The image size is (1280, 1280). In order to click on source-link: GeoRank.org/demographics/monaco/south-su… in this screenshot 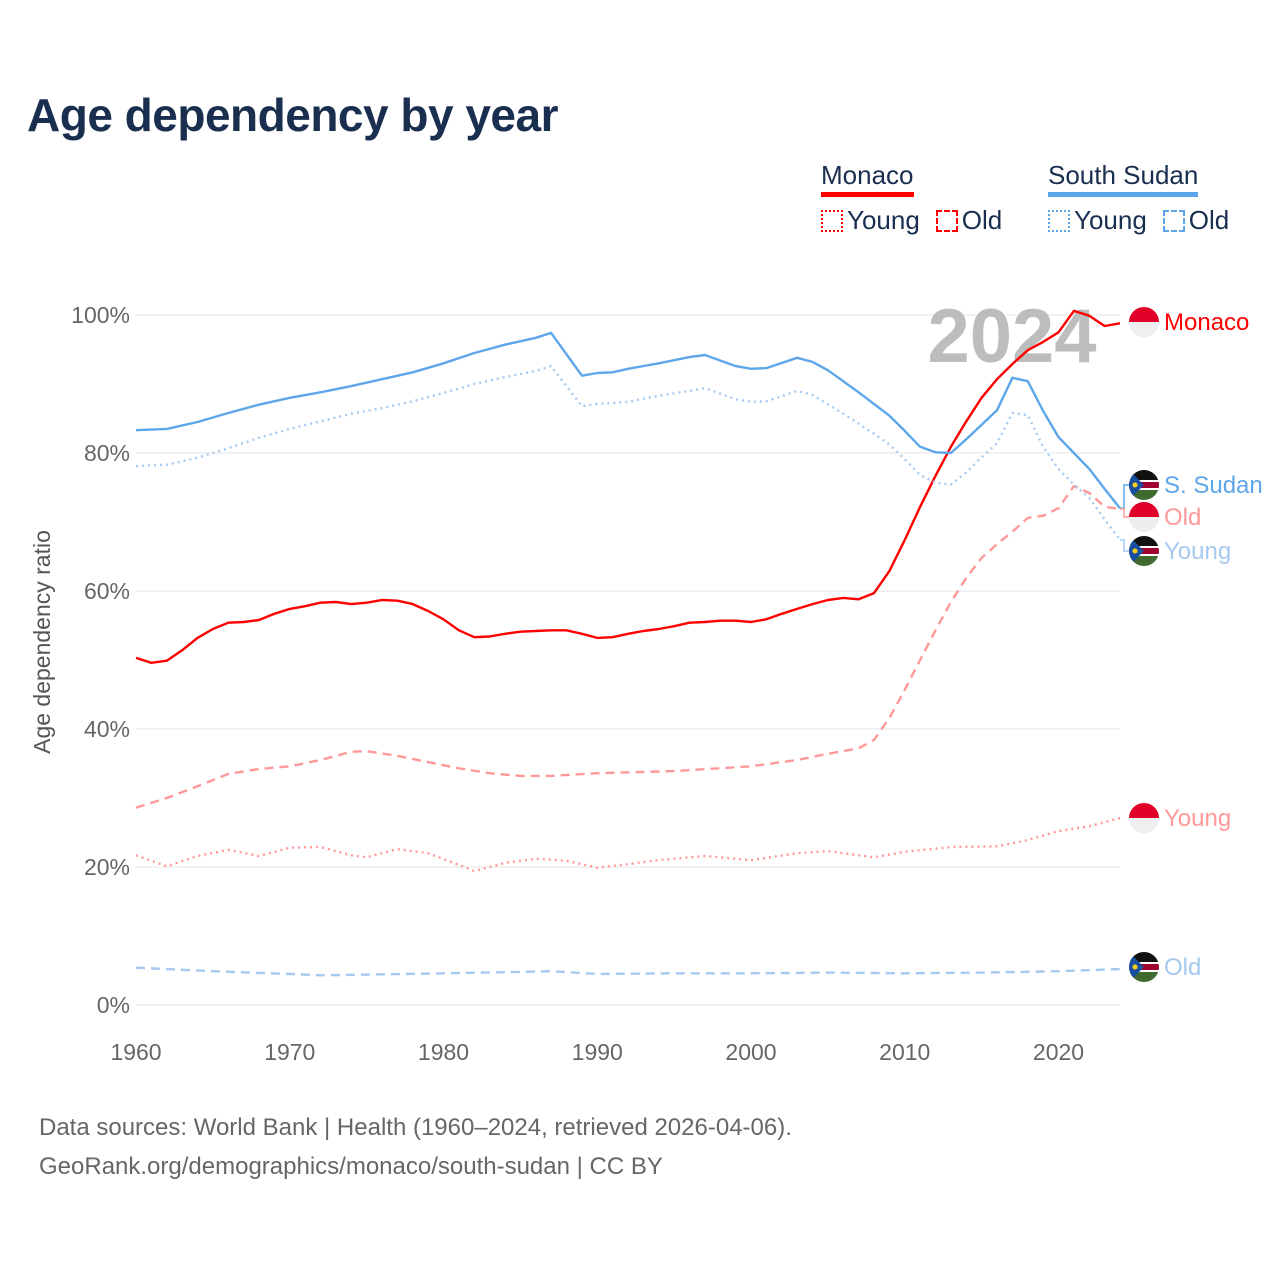, I will do `click(351, 1166)`.